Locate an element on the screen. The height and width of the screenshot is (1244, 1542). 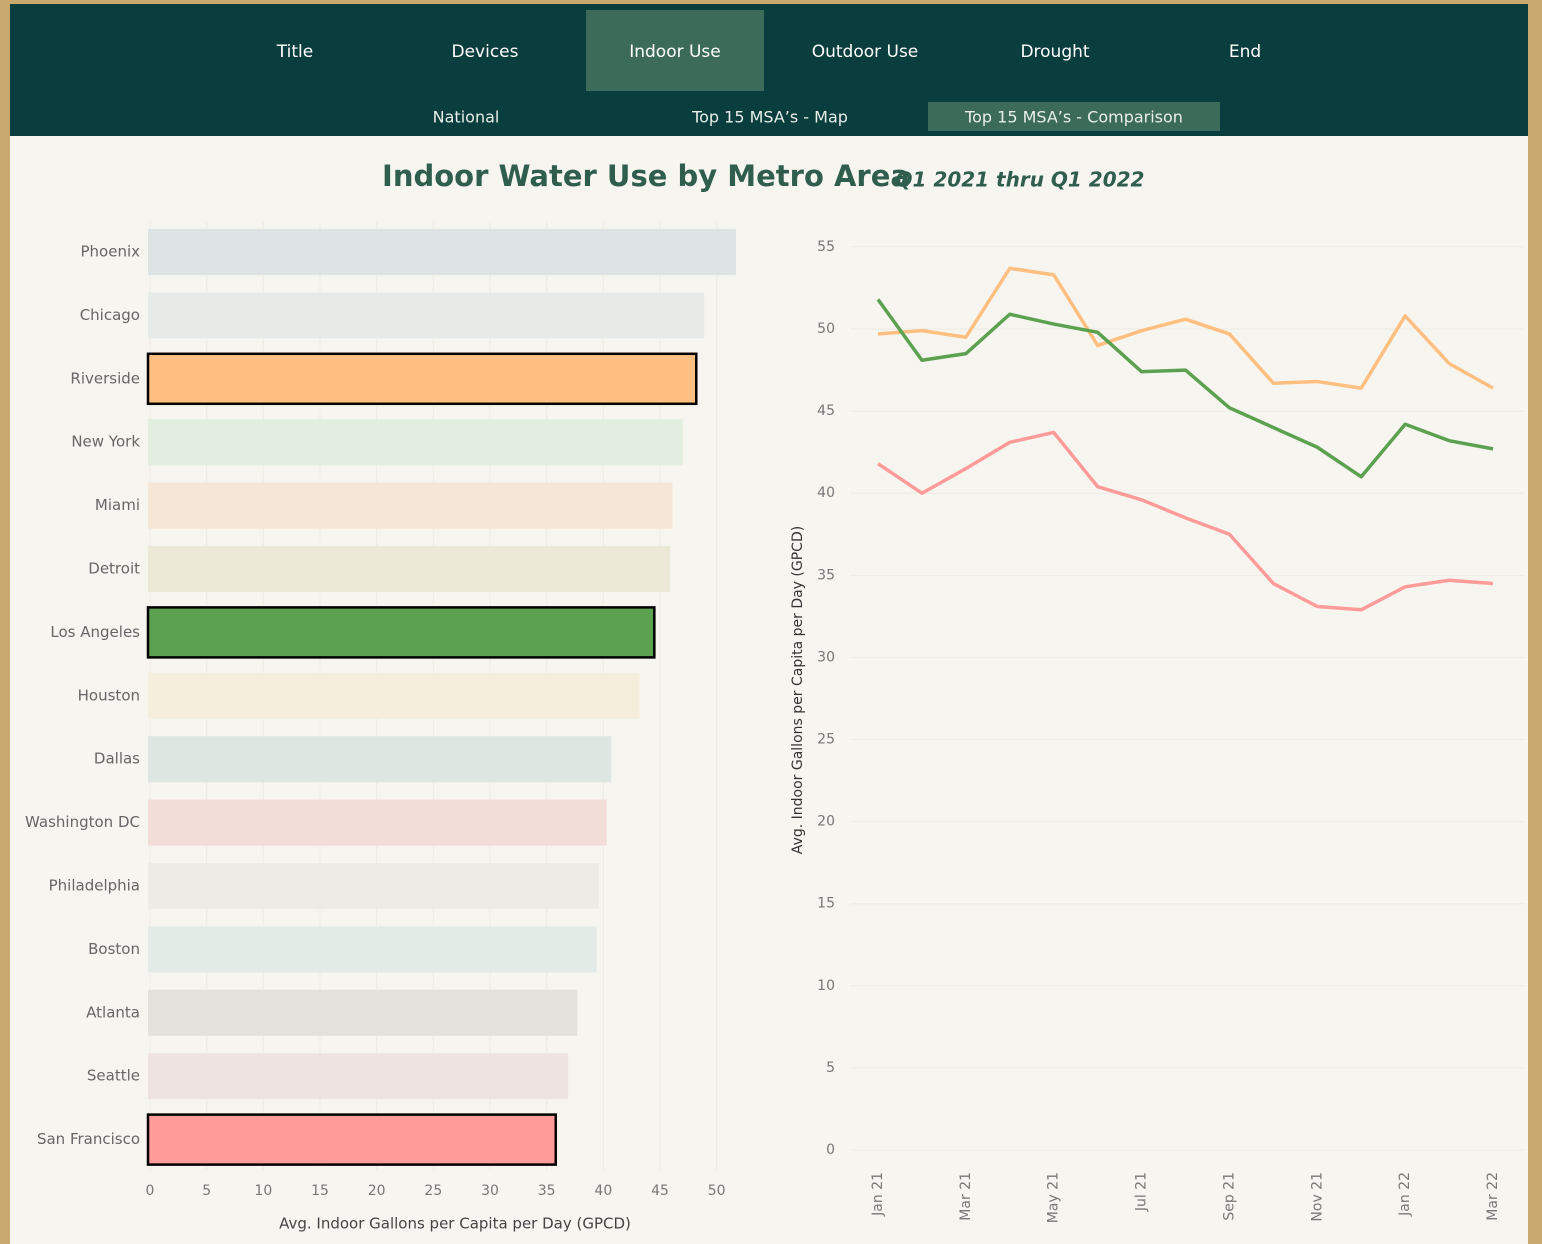
y-tick-label: 5 is located at coordinates (830, 1068).